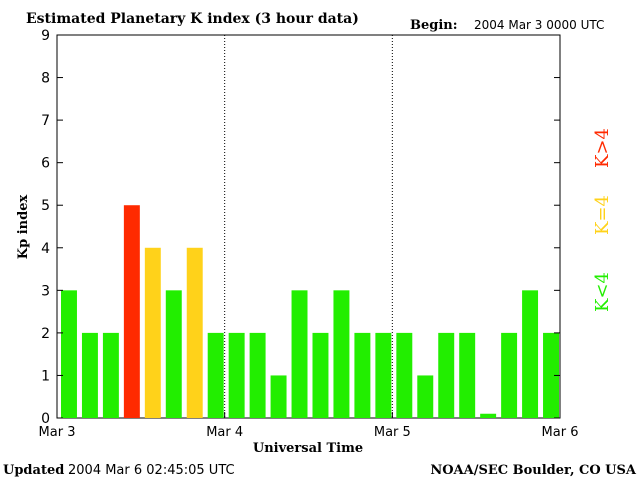  What do you see at coordinates (33, 470) in the screenshot?
I see `updated-label: Updated` at bounding box center [33, 470].